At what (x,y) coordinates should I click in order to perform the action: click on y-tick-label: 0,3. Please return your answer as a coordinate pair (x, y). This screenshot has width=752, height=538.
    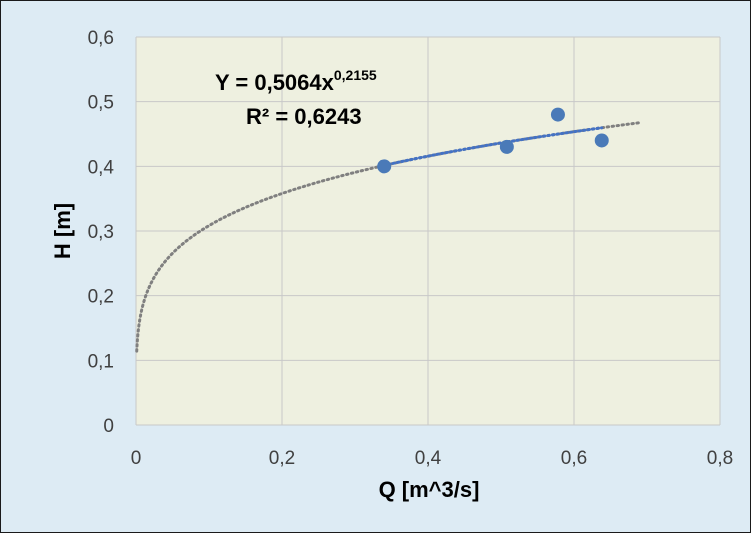
    Looking at the image, I should click on (101, 232).